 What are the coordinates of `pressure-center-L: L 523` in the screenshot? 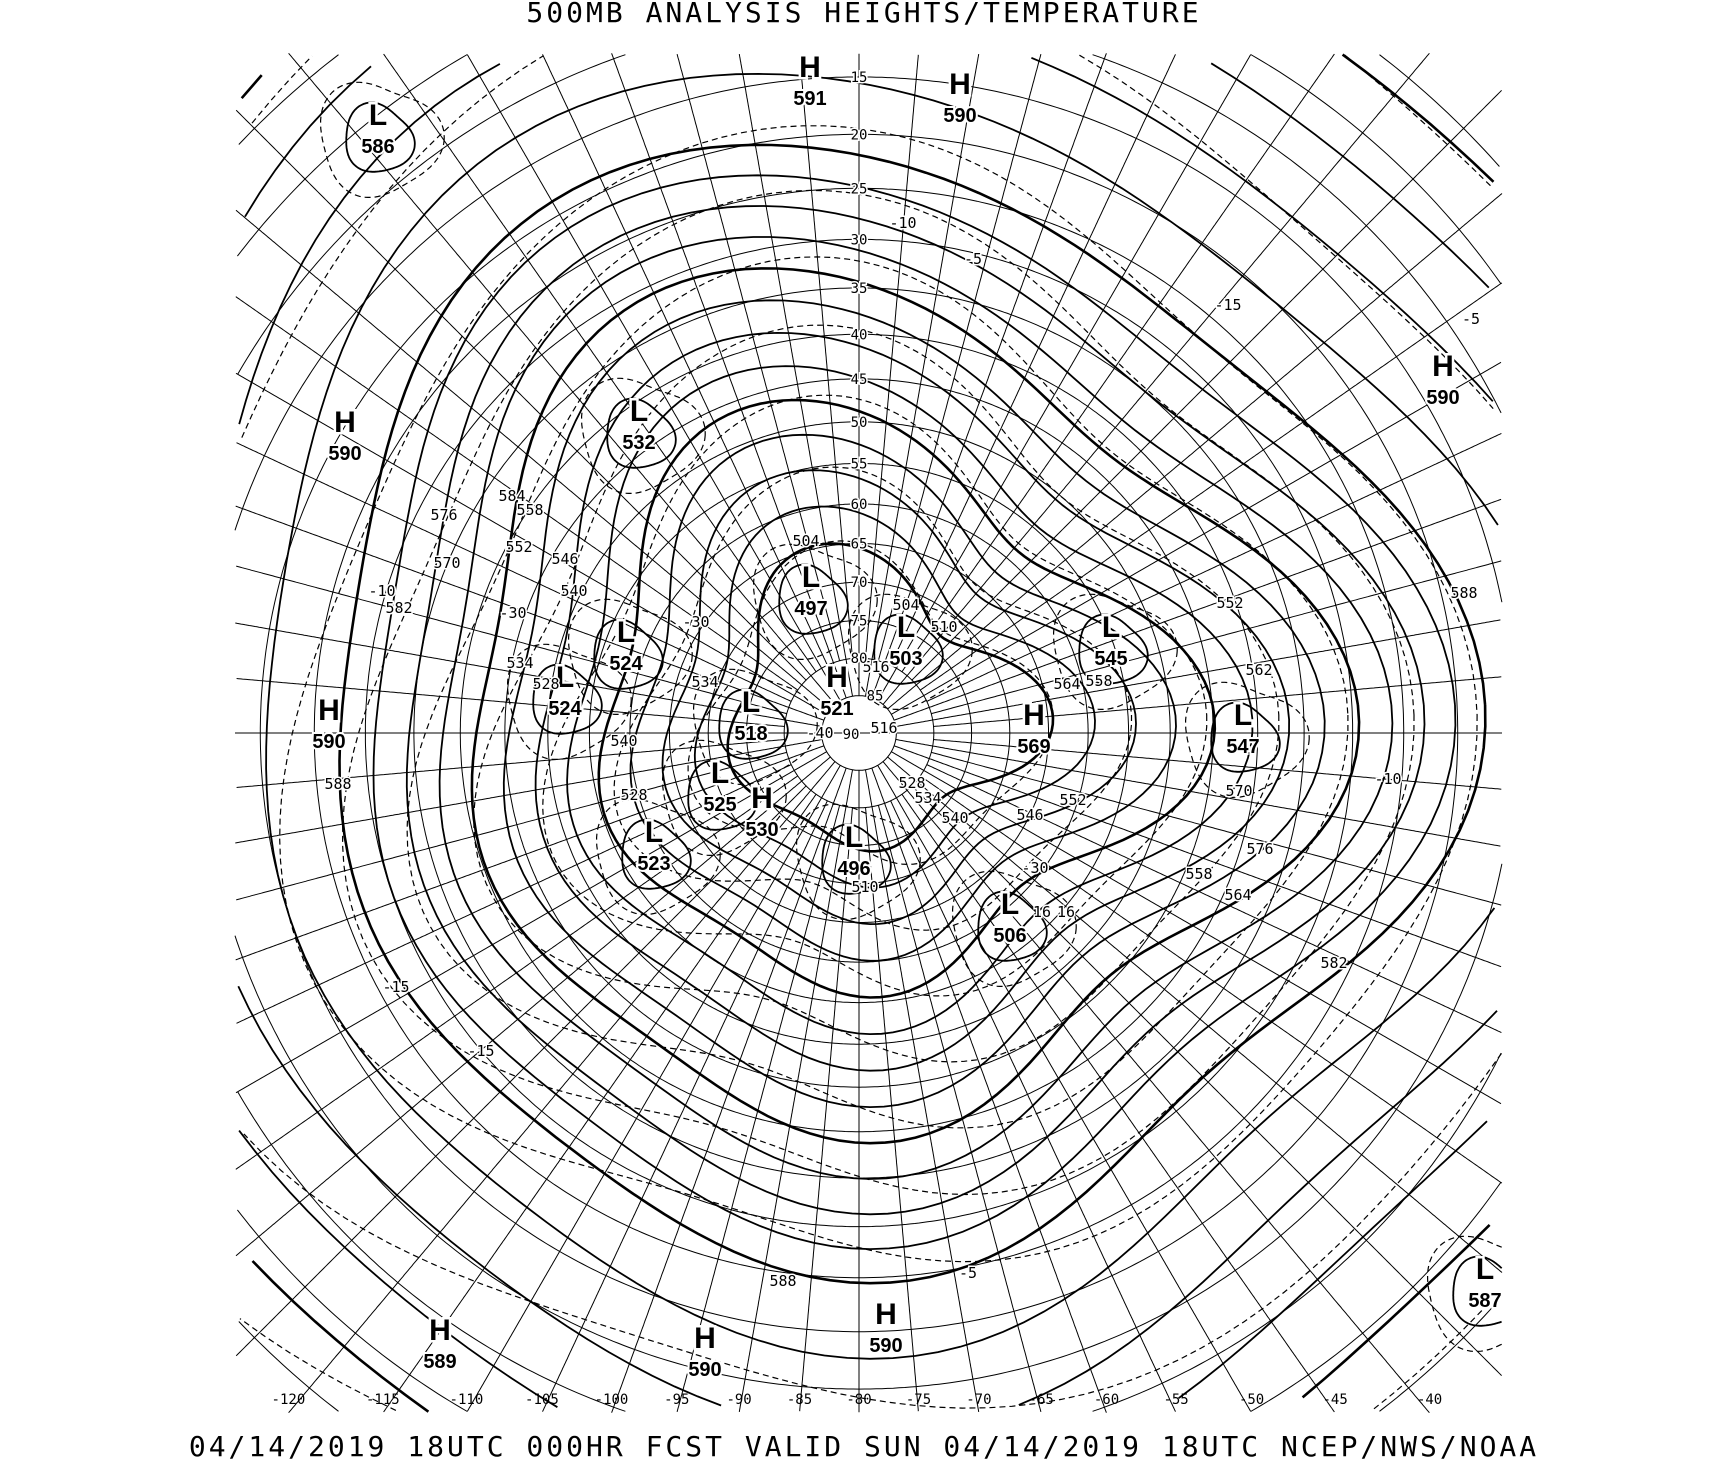 It's located at (653, 846).